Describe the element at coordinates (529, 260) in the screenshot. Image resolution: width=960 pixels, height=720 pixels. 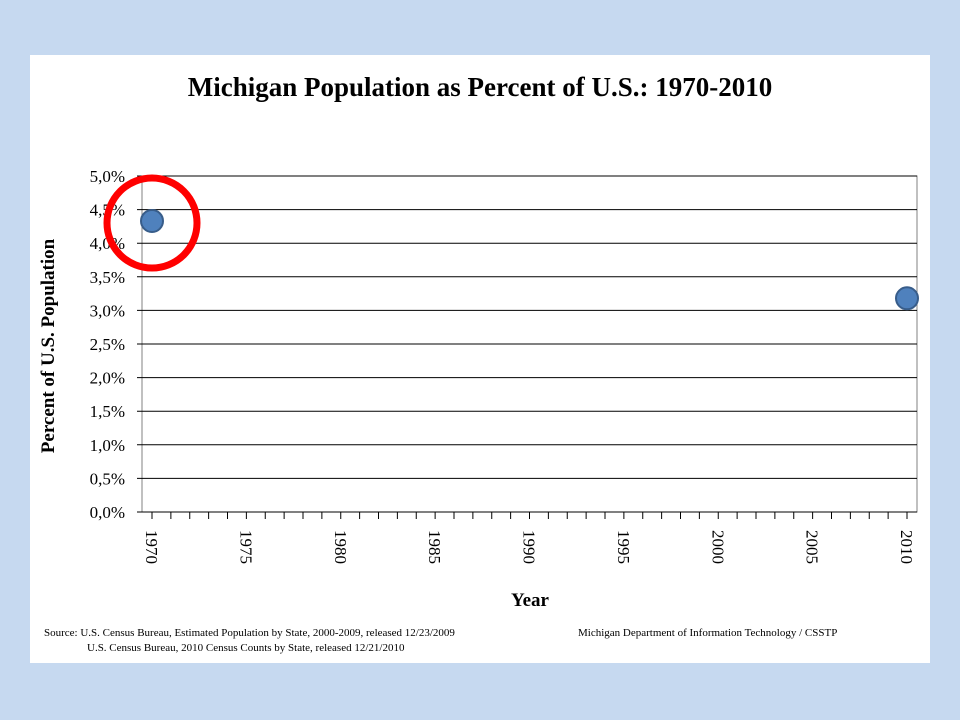
I see `data-points` at that location.